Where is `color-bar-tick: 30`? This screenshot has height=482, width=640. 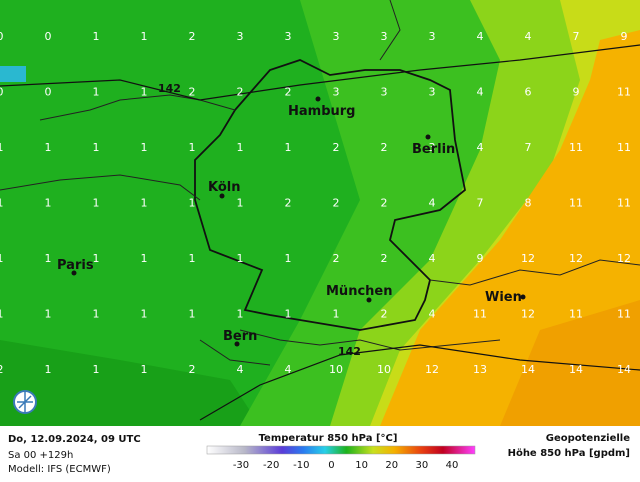 color-bar-tick: 30 is located at coordinates (421, 465).